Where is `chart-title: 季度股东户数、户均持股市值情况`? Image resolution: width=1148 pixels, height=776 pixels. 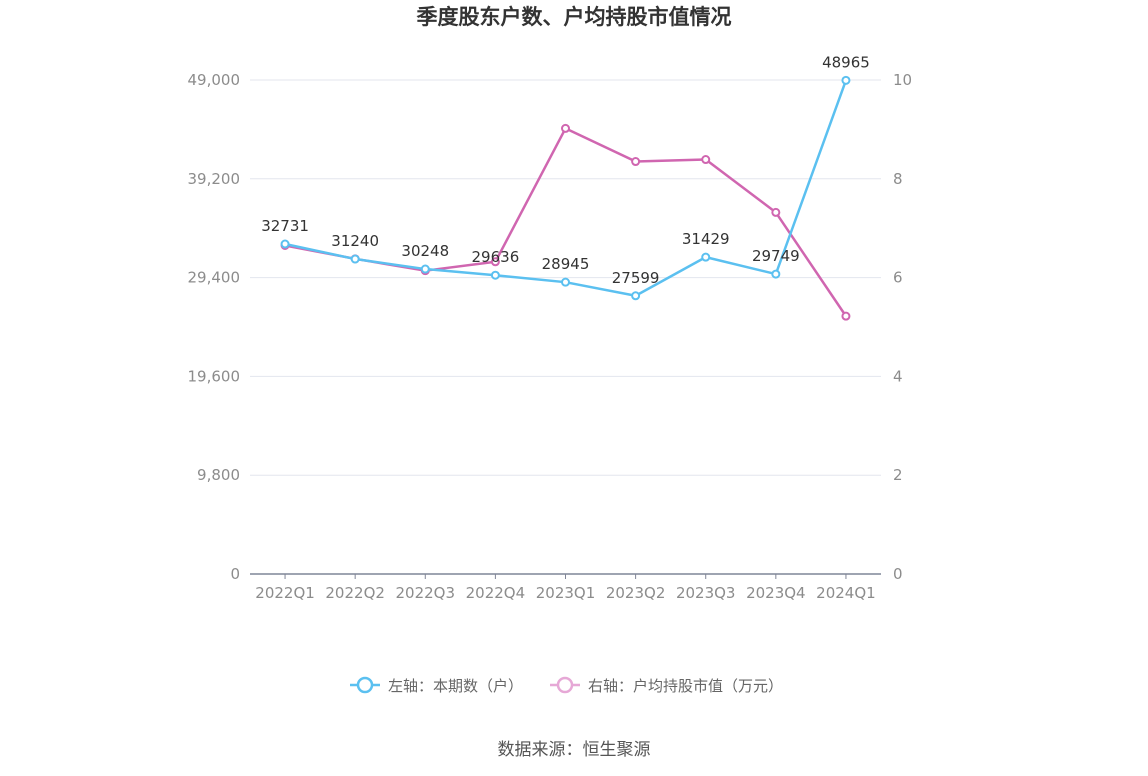 chart-title: 季度股东户数、户均持股市值情况 is located at coordinates (574, 17).